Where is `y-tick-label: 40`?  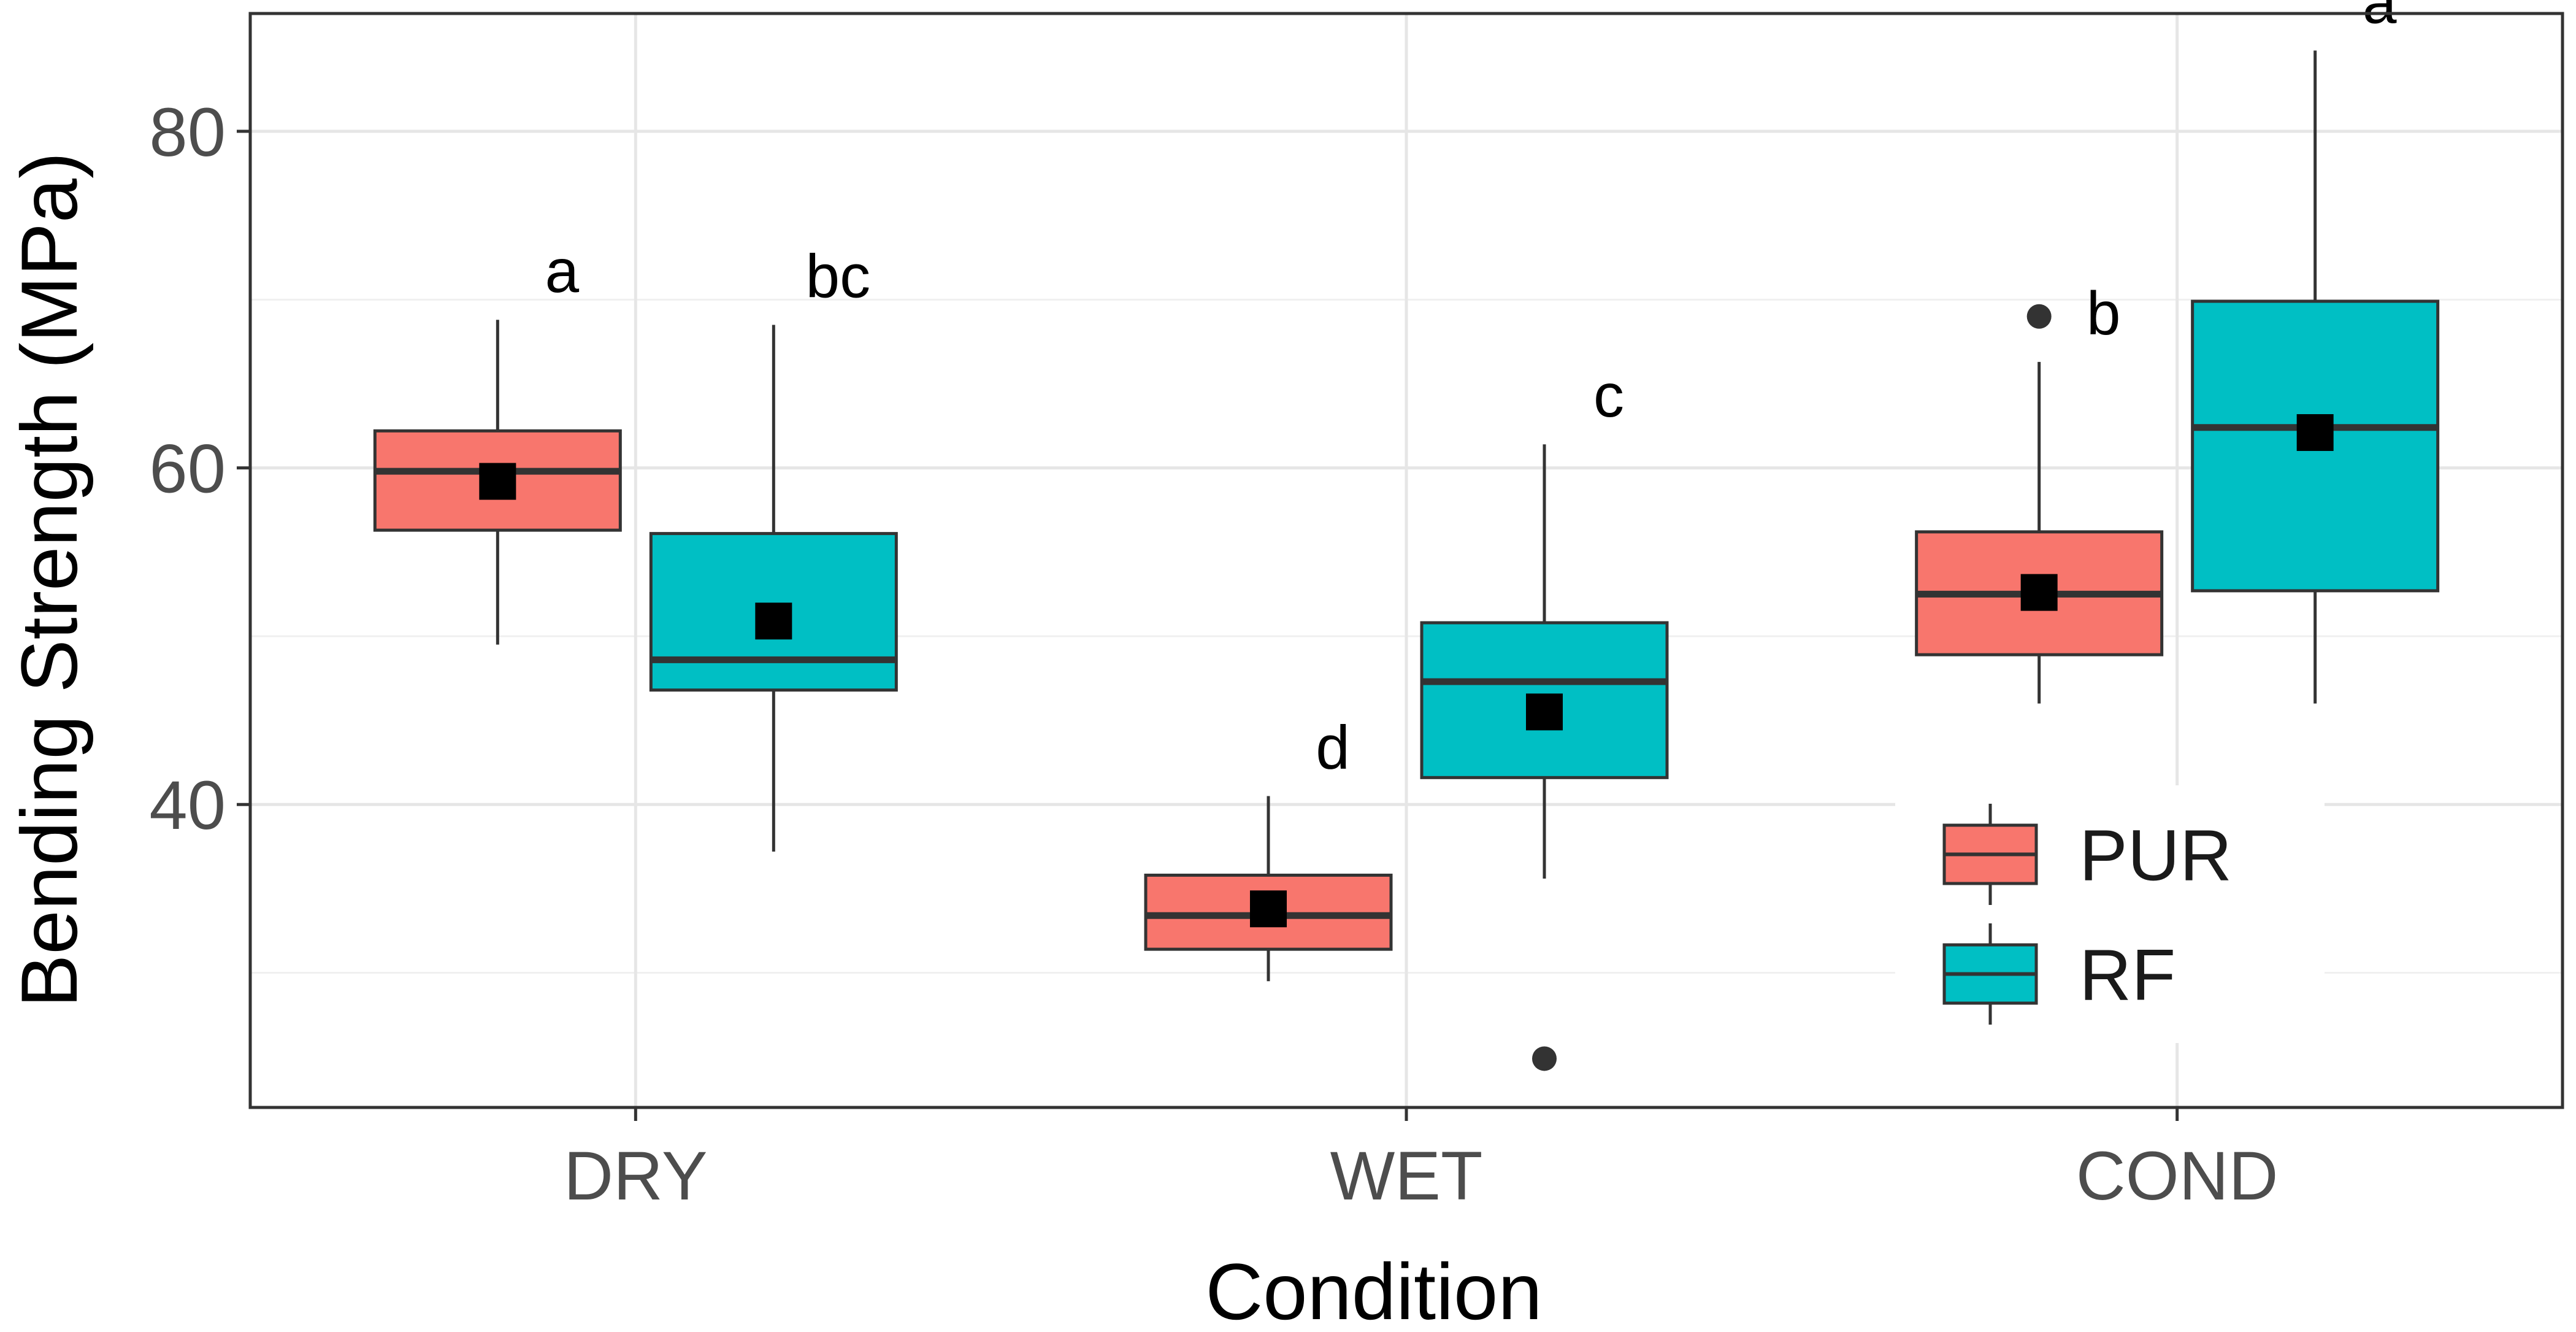
y-tick-label: 40 is located at coordinates (187, 806).